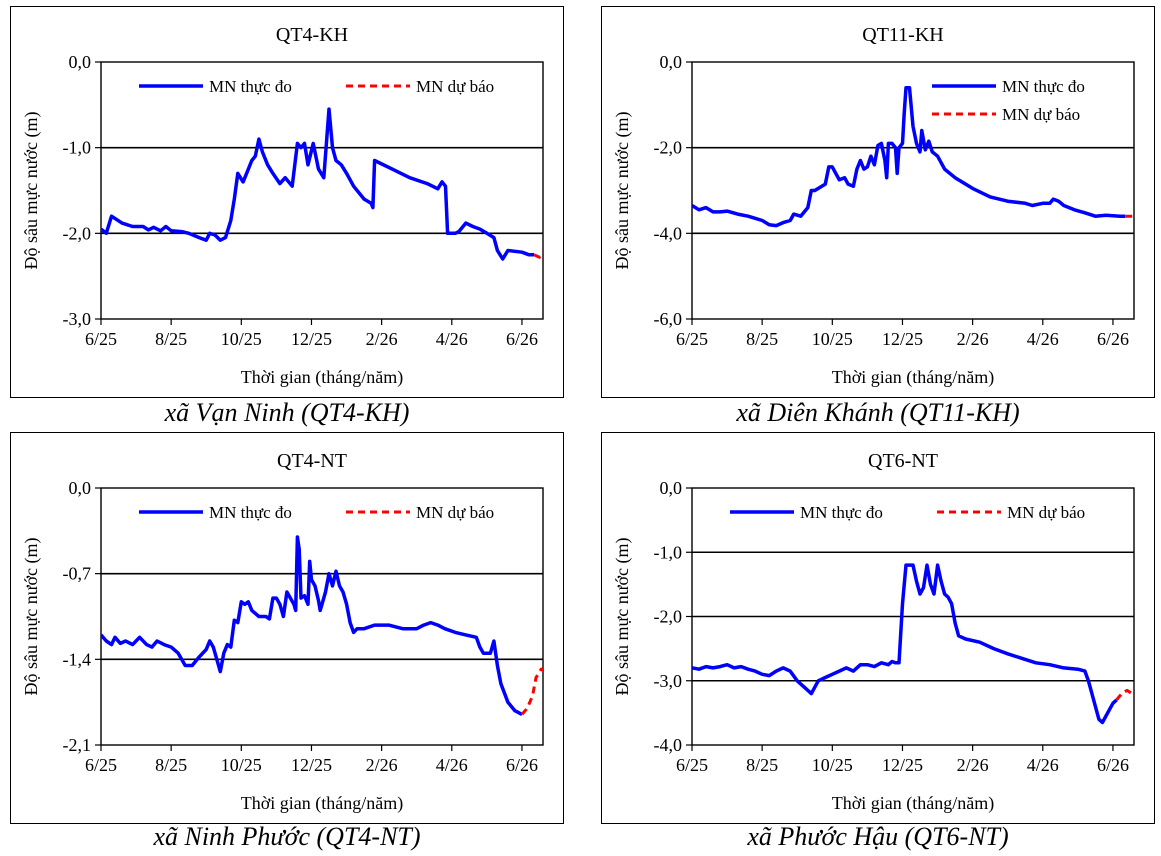 The image size is (1161, 856). Describe the element at coordinates (77, 659) in the screenshot. I see `y-tick-label: -1,4` at that location.